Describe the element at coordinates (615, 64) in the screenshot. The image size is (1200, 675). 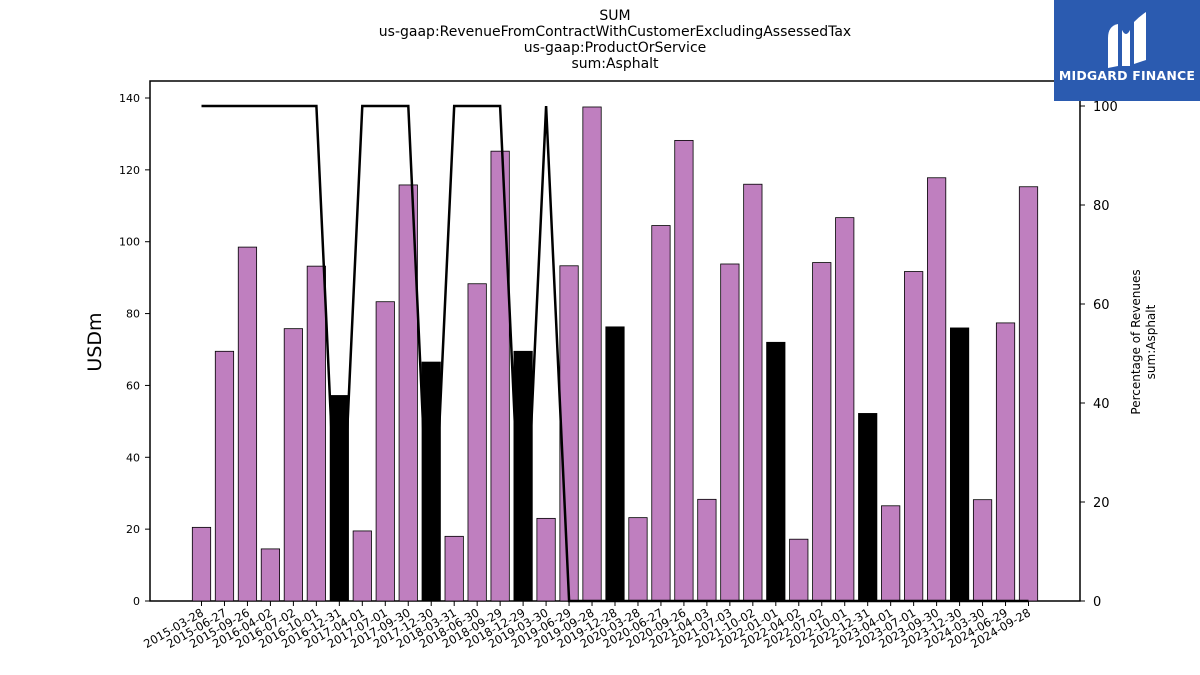
I see `chart-title-line-4: sum:Asphalt` at that location.